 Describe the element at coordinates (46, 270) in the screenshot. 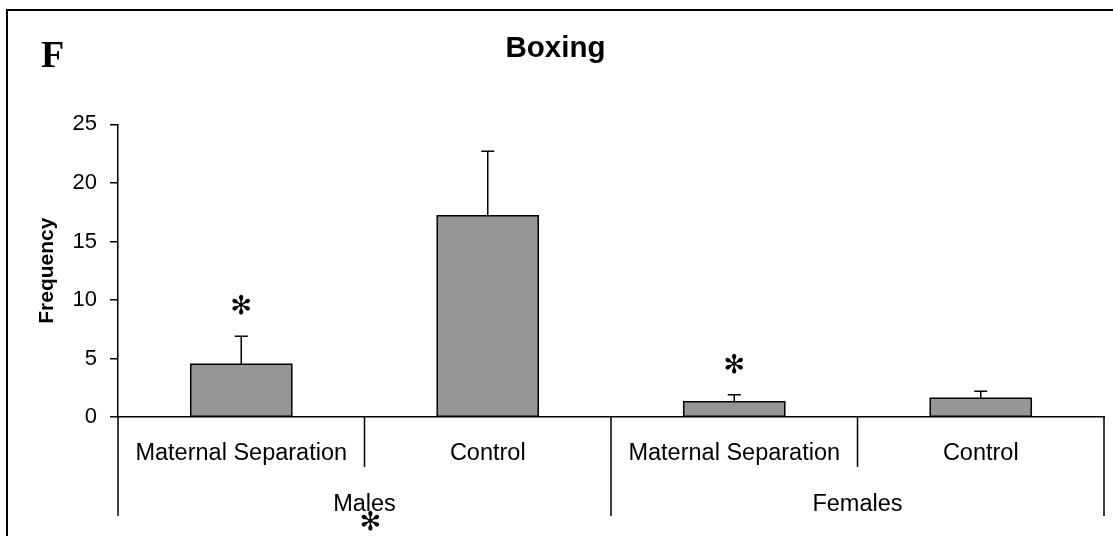

I see `y-axis-title: Frequency` at that location.